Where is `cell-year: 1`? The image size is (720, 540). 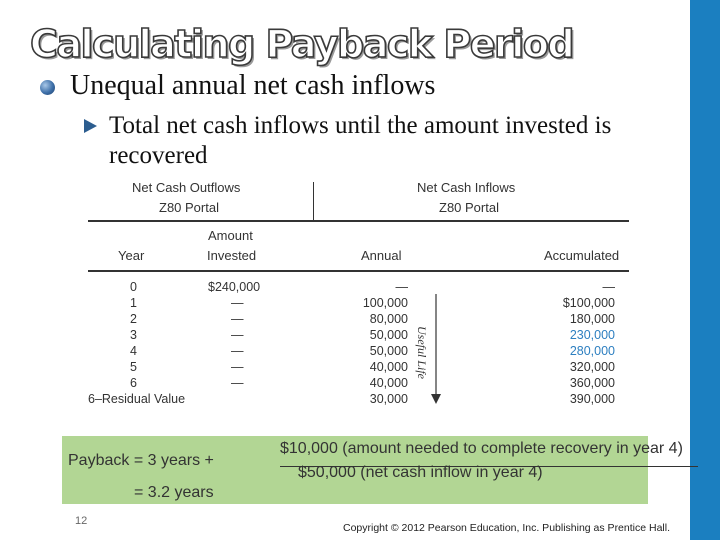
cell-year: 1 is located at coordinates (133, 303).